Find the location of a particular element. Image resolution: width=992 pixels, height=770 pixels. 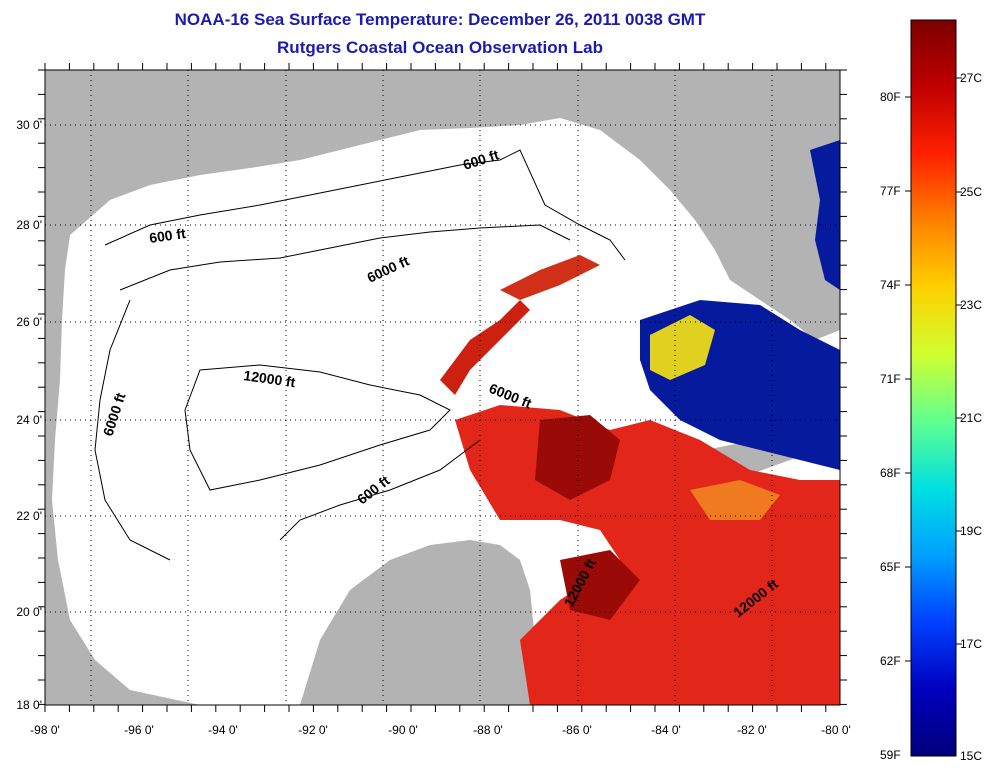

colorbar-f-label: 68F is located at coordinates (890, 473).